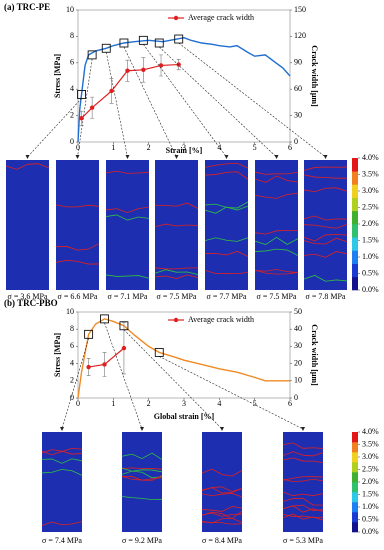 This screenshot has width=384, height=550. I want to click on y2-tick-label: 40, so click(298, 328).